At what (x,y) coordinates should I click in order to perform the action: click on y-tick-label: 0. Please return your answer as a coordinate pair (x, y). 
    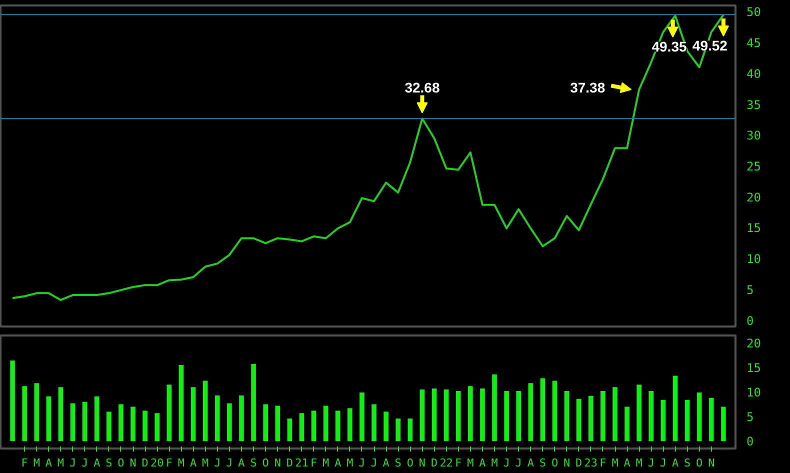
    Looking at the image, I should click on (750, 441).